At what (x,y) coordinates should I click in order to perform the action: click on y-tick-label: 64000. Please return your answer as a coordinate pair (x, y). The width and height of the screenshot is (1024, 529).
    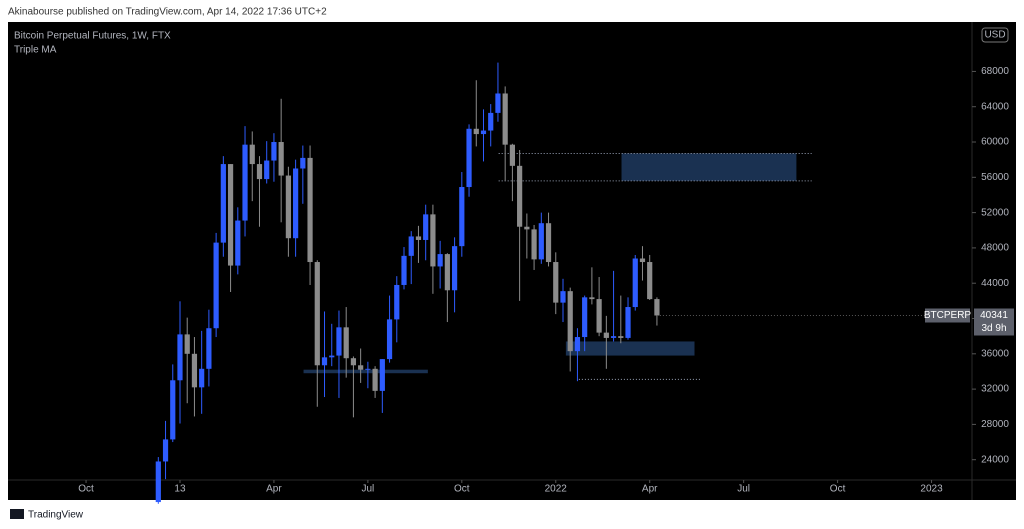
    Looking at the image, I should click on (995, 106).